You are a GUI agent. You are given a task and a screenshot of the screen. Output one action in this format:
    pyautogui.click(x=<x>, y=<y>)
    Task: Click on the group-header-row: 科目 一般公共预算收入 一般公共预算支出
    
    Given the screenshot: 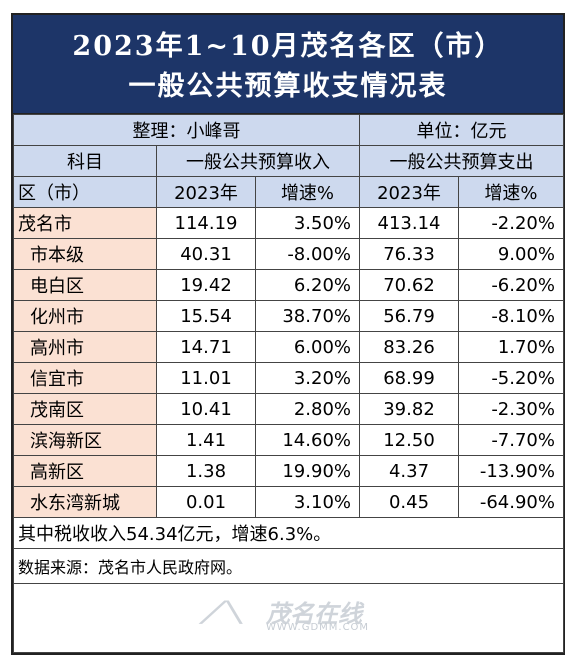 What is the action you would take?
    pyautogui.click(x=288, y=161)
    